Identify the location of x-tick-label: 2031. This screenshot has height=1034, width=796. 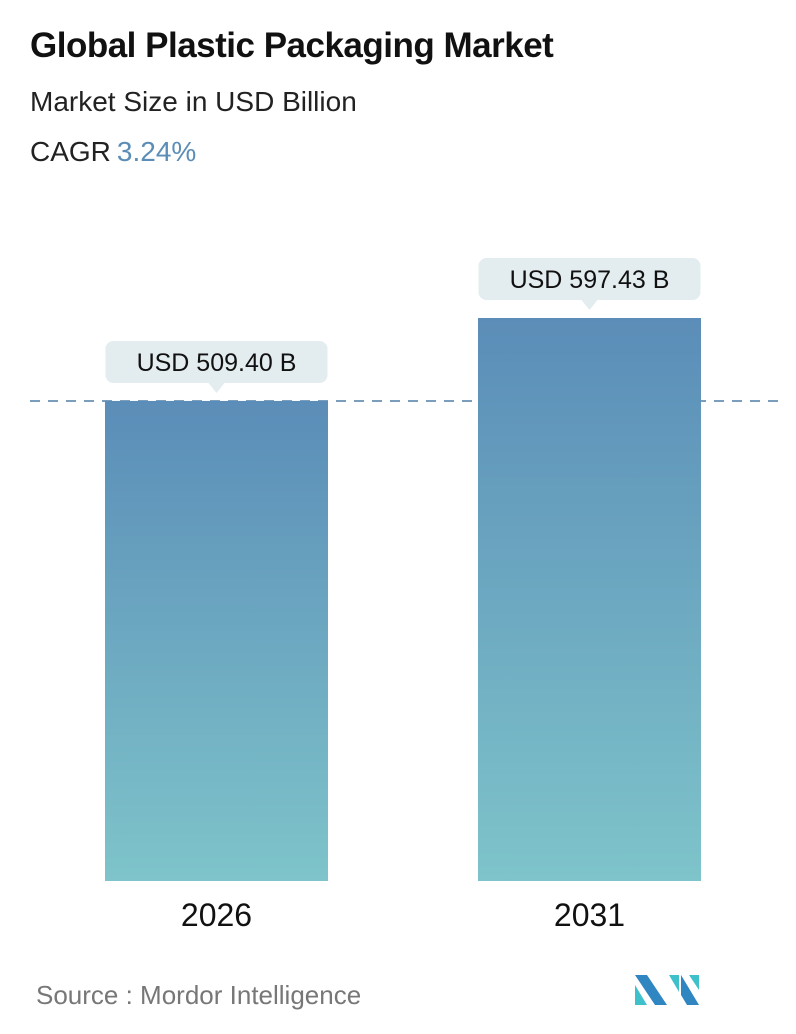
(589, 915).